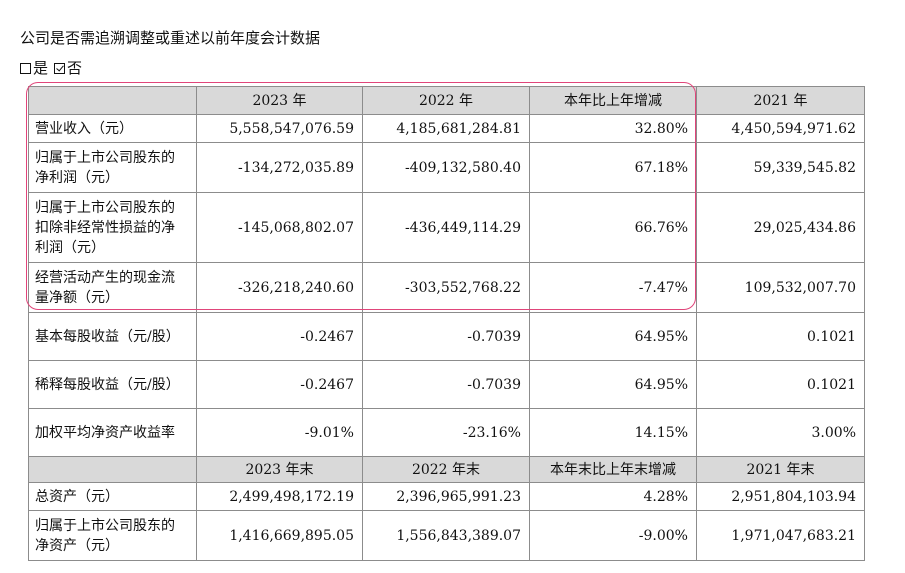 Image resolution: width=905 pixels, height=573 pixels. Describe the element at coordinates (780, 167) in the screenshot. I see `value-cell: 59,339,545.82` at that location.